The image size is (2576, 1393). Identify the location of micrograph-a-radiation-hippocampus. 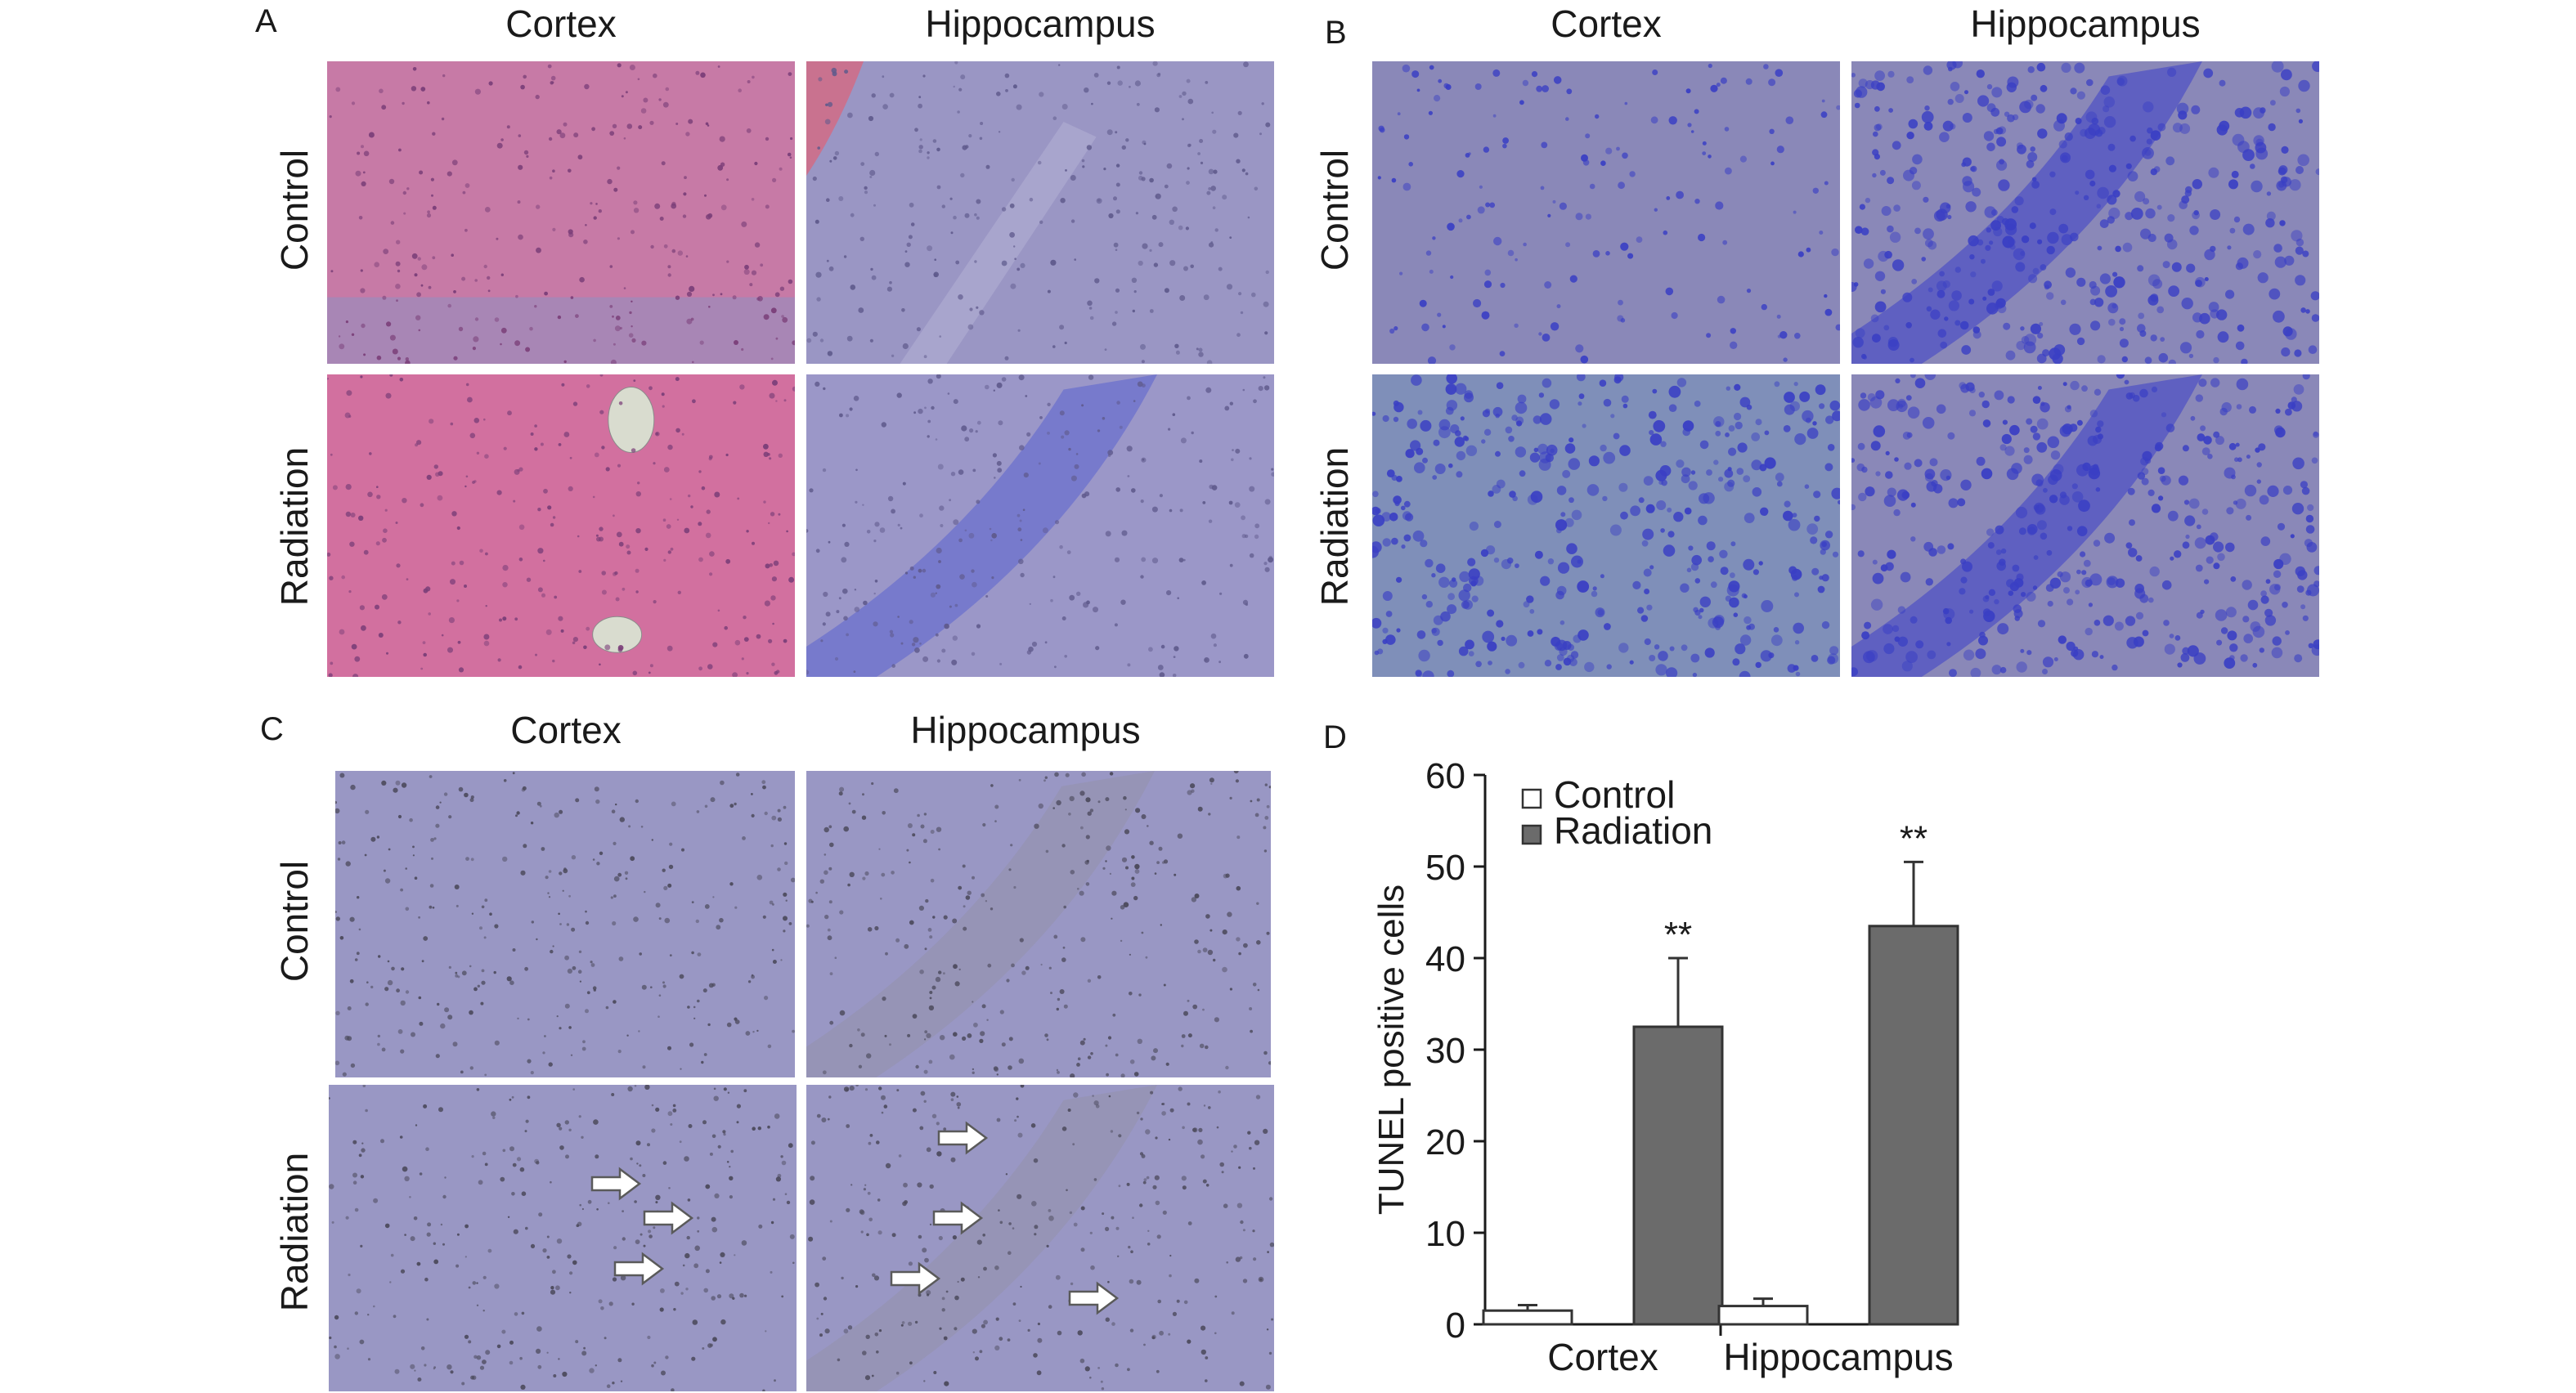
(1040, 525).